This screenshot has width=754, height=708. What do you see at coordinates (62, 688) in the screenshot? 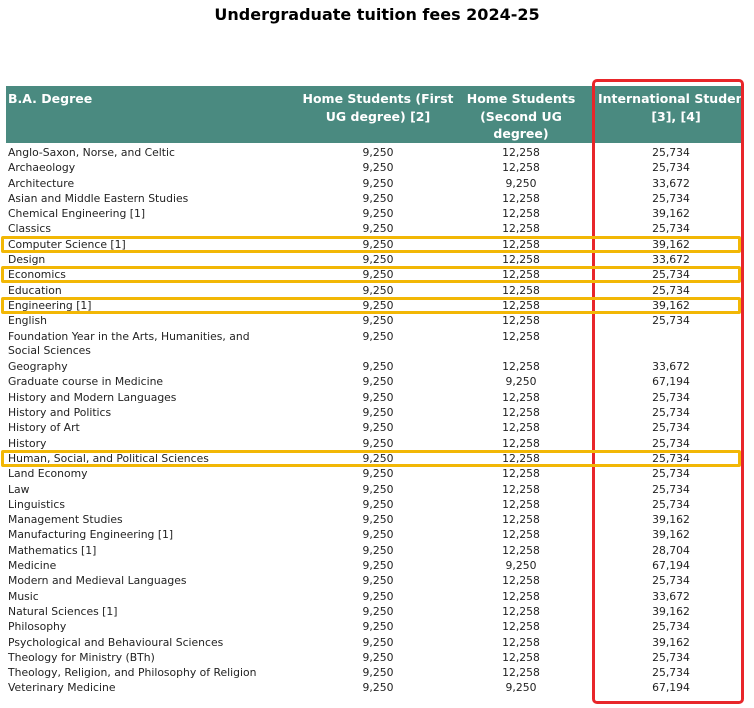
I see `degree-cell: Veterinary Medicine` at bounding box center [62, 688].